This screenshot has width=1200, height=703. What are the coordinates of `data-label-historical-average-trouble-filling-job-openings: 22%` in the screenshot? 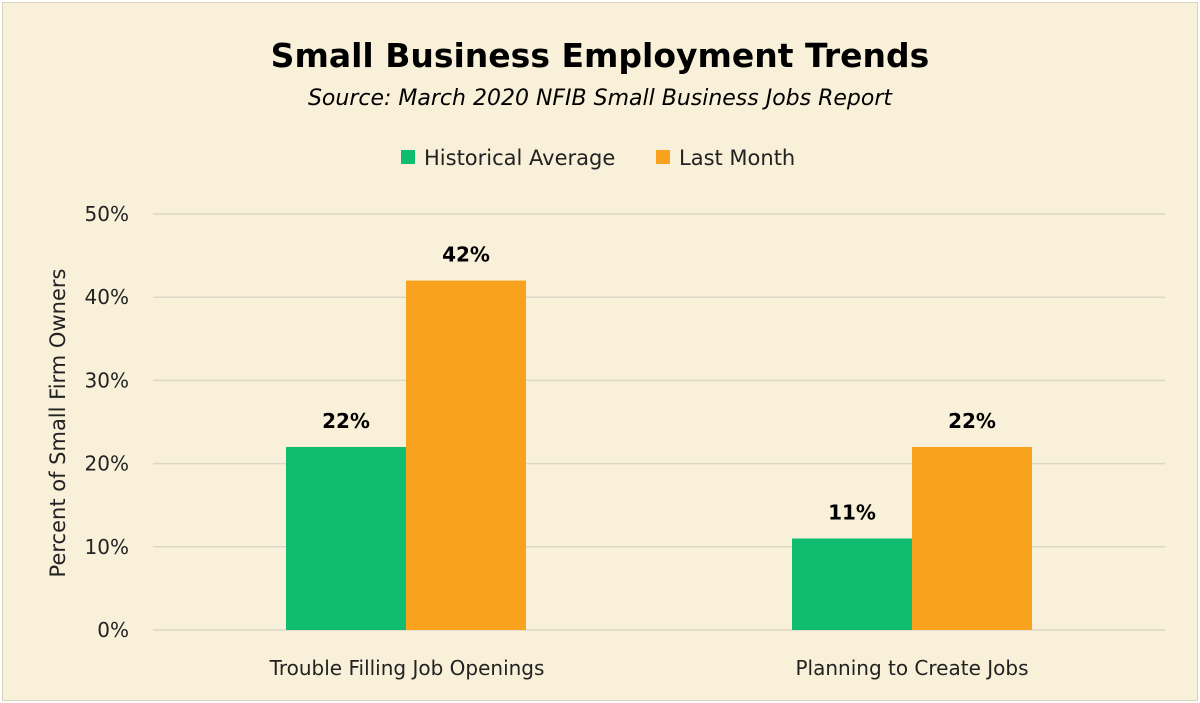 It's located at (346, 421).